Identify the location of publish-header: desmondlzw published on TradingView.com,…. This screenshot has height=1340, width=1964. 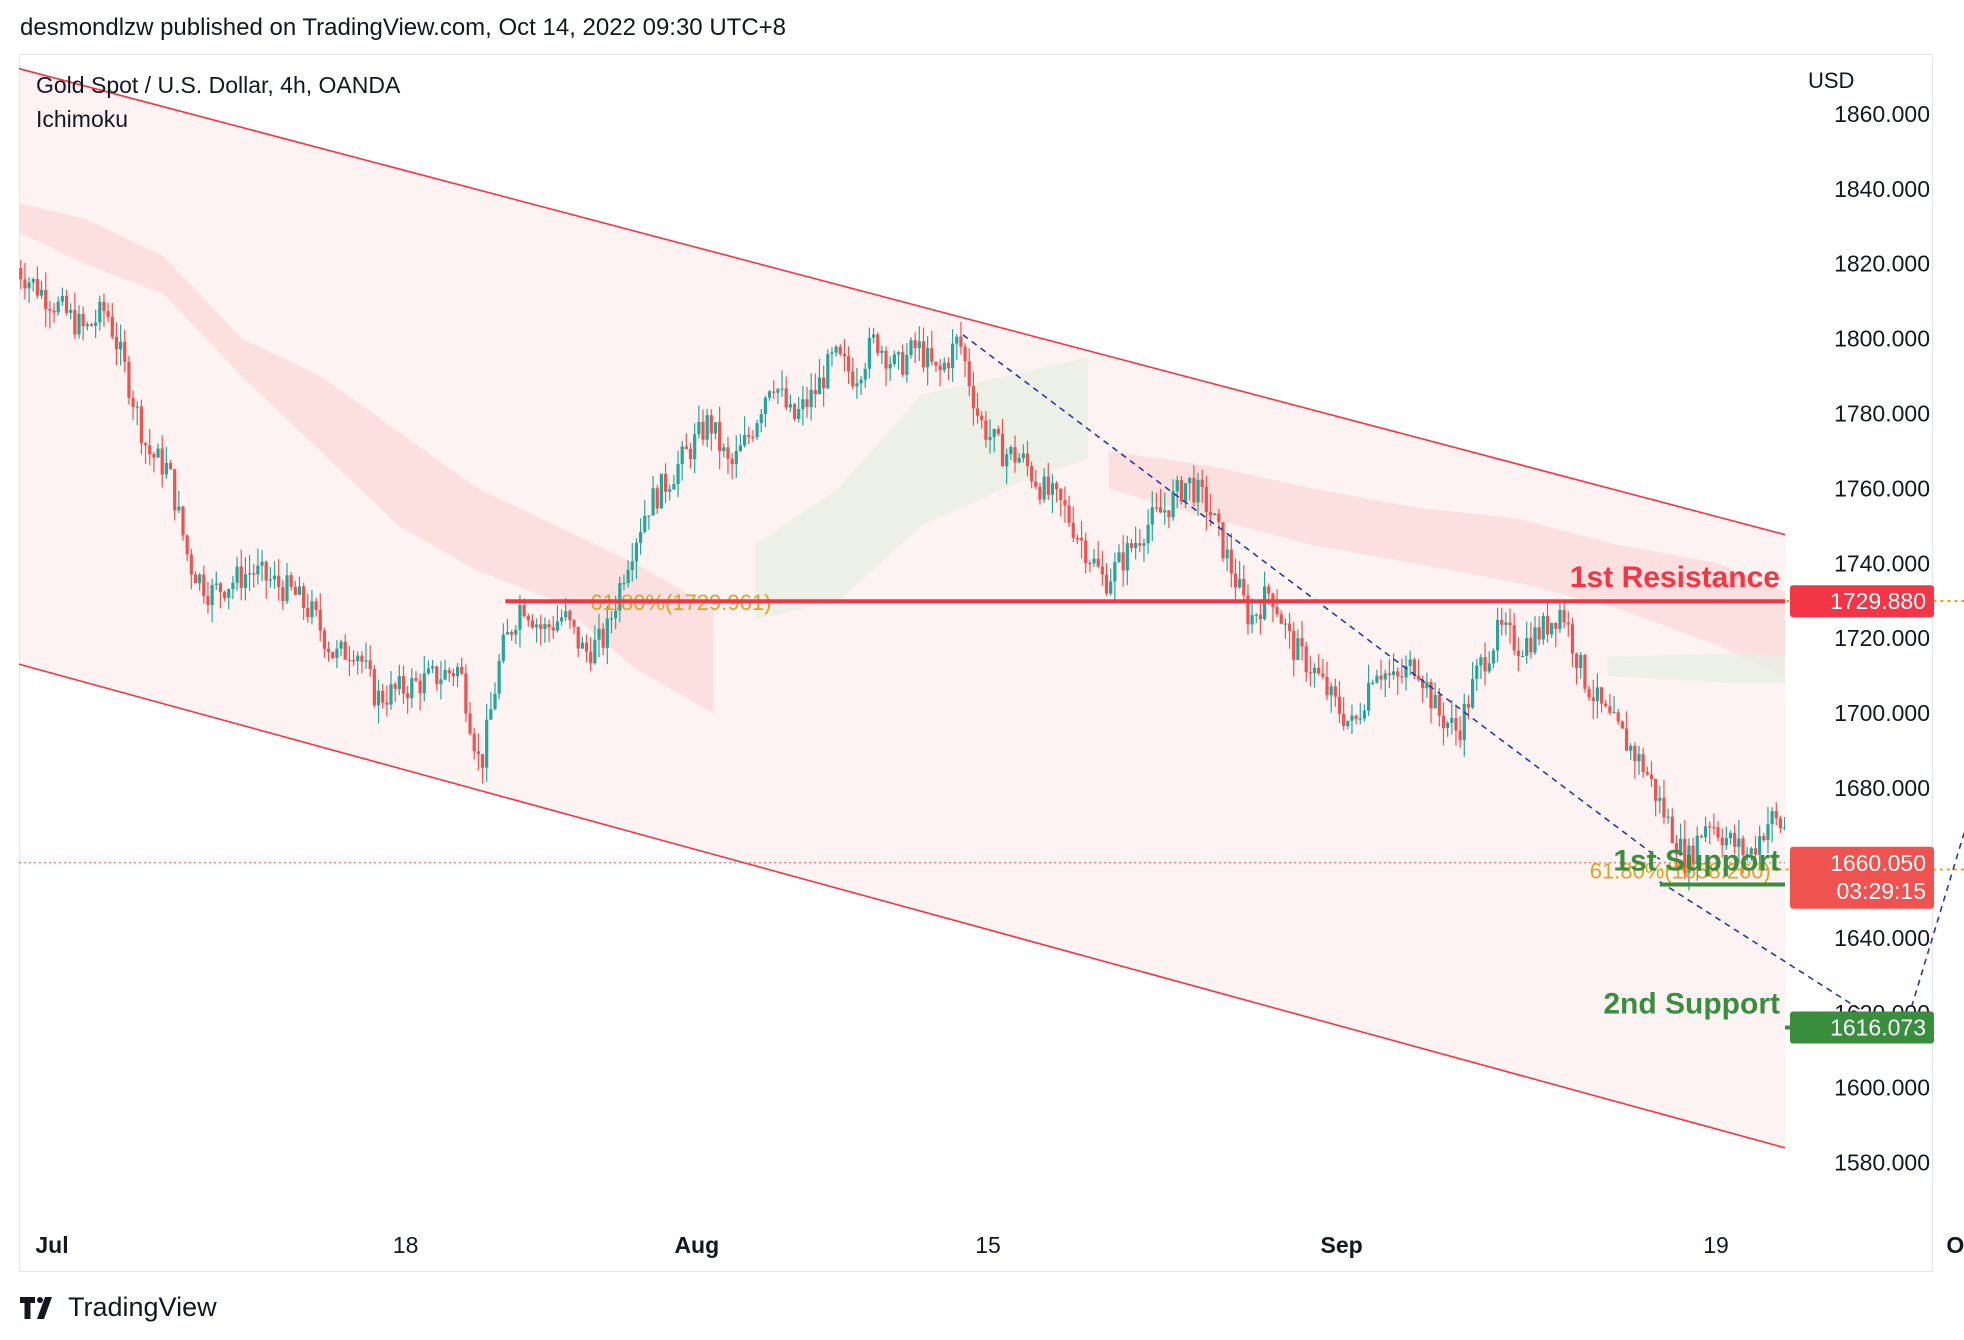
(403, 27).